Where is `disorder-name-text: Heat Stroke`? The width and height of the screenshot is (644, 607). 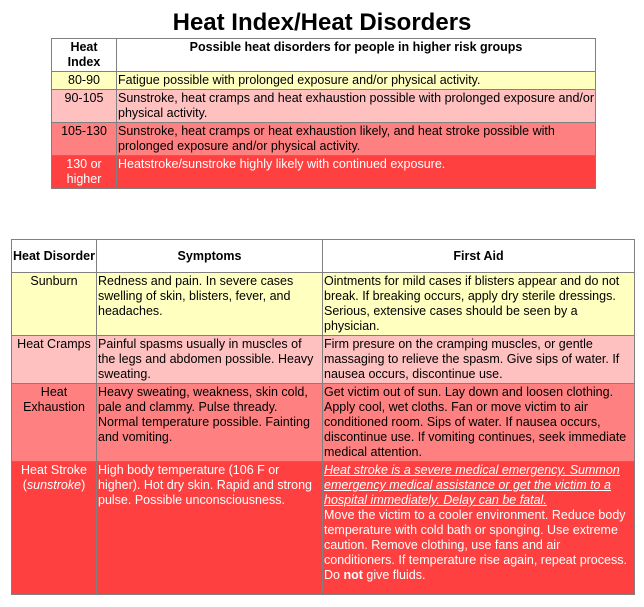
disorder-name-text: Heat Stroke is located at coordinates (53, 470).